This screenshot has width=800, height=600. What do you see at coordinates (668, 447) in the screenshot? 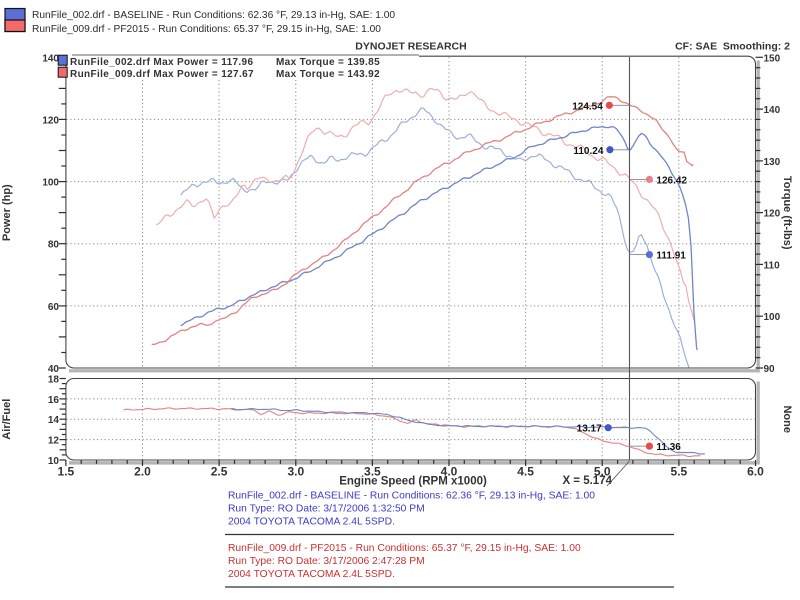
I see `svg-text: 11.36` at bounding box center [668, 447].